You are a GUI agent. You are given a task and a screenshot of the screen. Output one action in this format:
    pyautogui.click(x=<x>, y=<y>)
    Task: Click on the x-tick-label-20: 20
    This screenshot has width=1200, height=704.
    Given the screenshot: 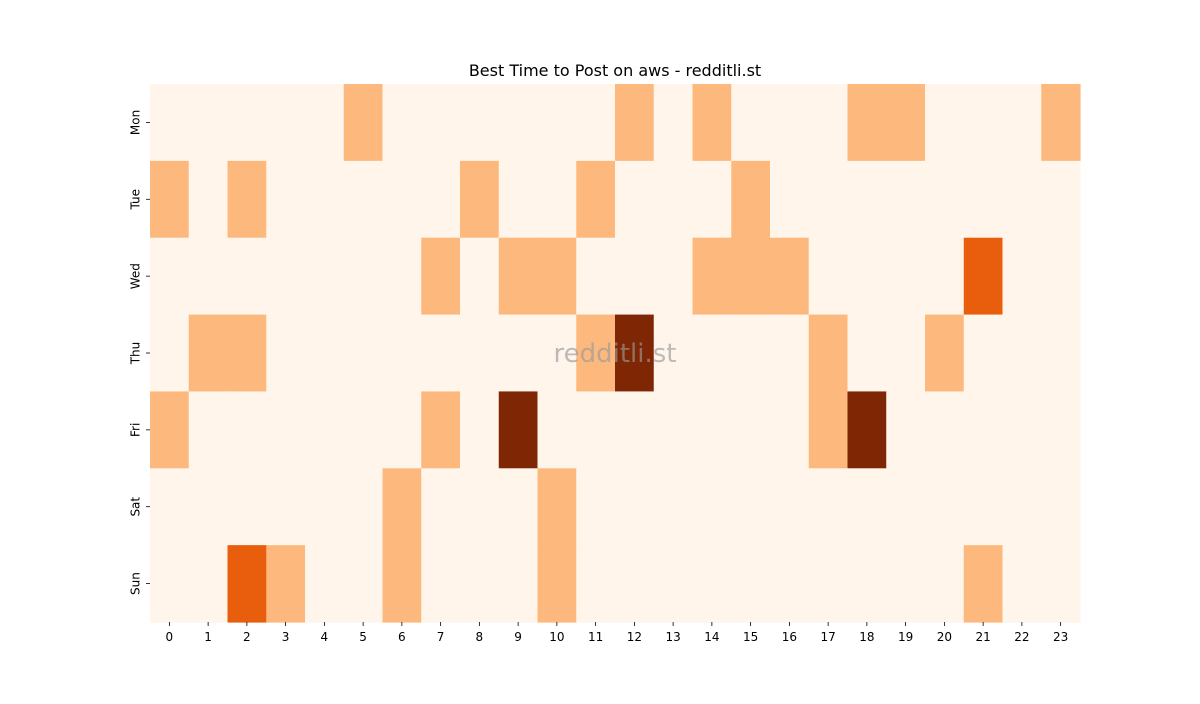 What is the action you would take?
    pyautogui.click(x=944, y=637)
    